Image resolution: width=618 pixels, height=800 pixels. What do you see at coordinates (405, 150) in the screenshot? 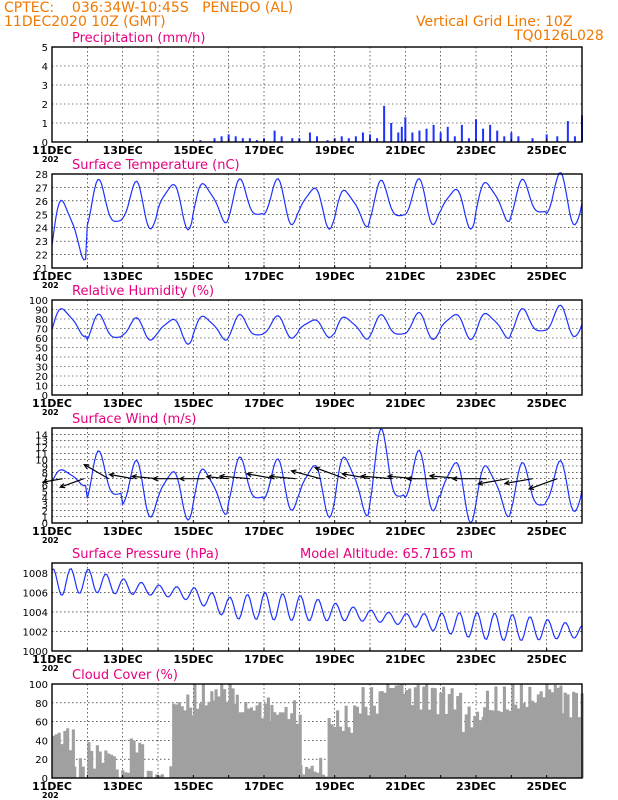
I see `x-tick-label: 21DEC` at bounding box center [405, 150].